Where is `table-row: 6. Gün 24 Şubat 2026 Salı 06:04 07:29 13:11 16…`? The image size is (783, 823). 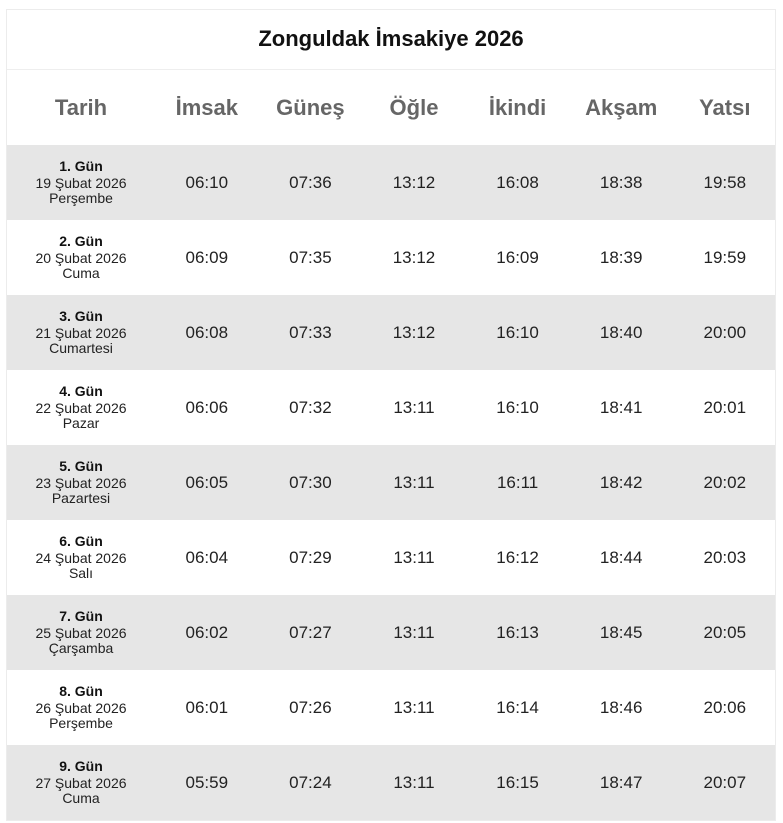 table-row: 6. Gün 24 Şubat 2026 Salı 06:04 07:29 13:11 16… is located at coordinates (391, 557).